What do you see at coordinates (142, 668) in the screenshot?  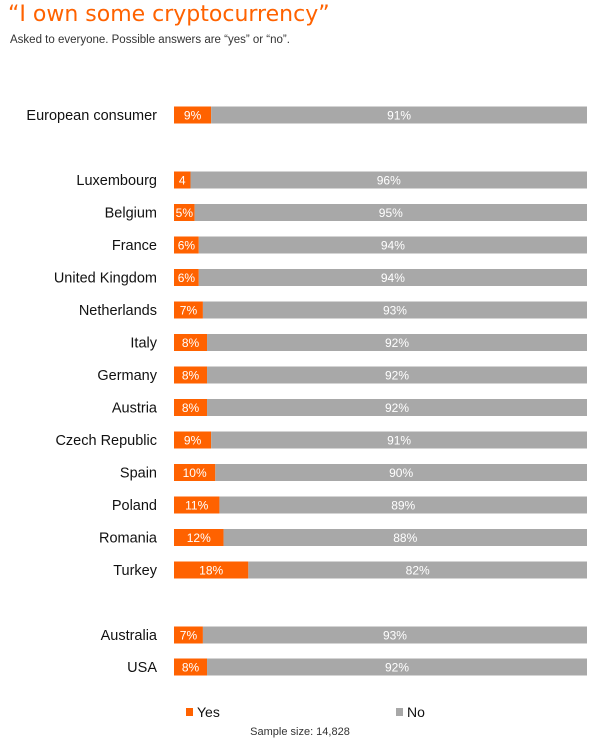 I see `category-label-usa: USA` at bounding box center [142, 668].